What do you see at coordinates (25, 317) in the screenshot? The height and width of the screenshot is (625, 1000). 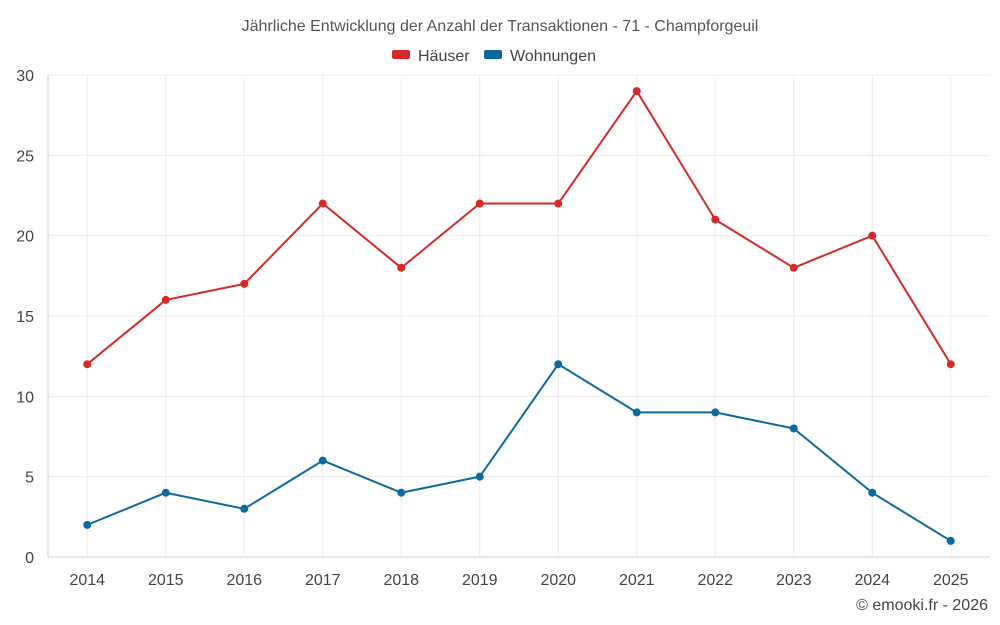 I see `y-tick-label: 15` at bounding box center [25, 317].